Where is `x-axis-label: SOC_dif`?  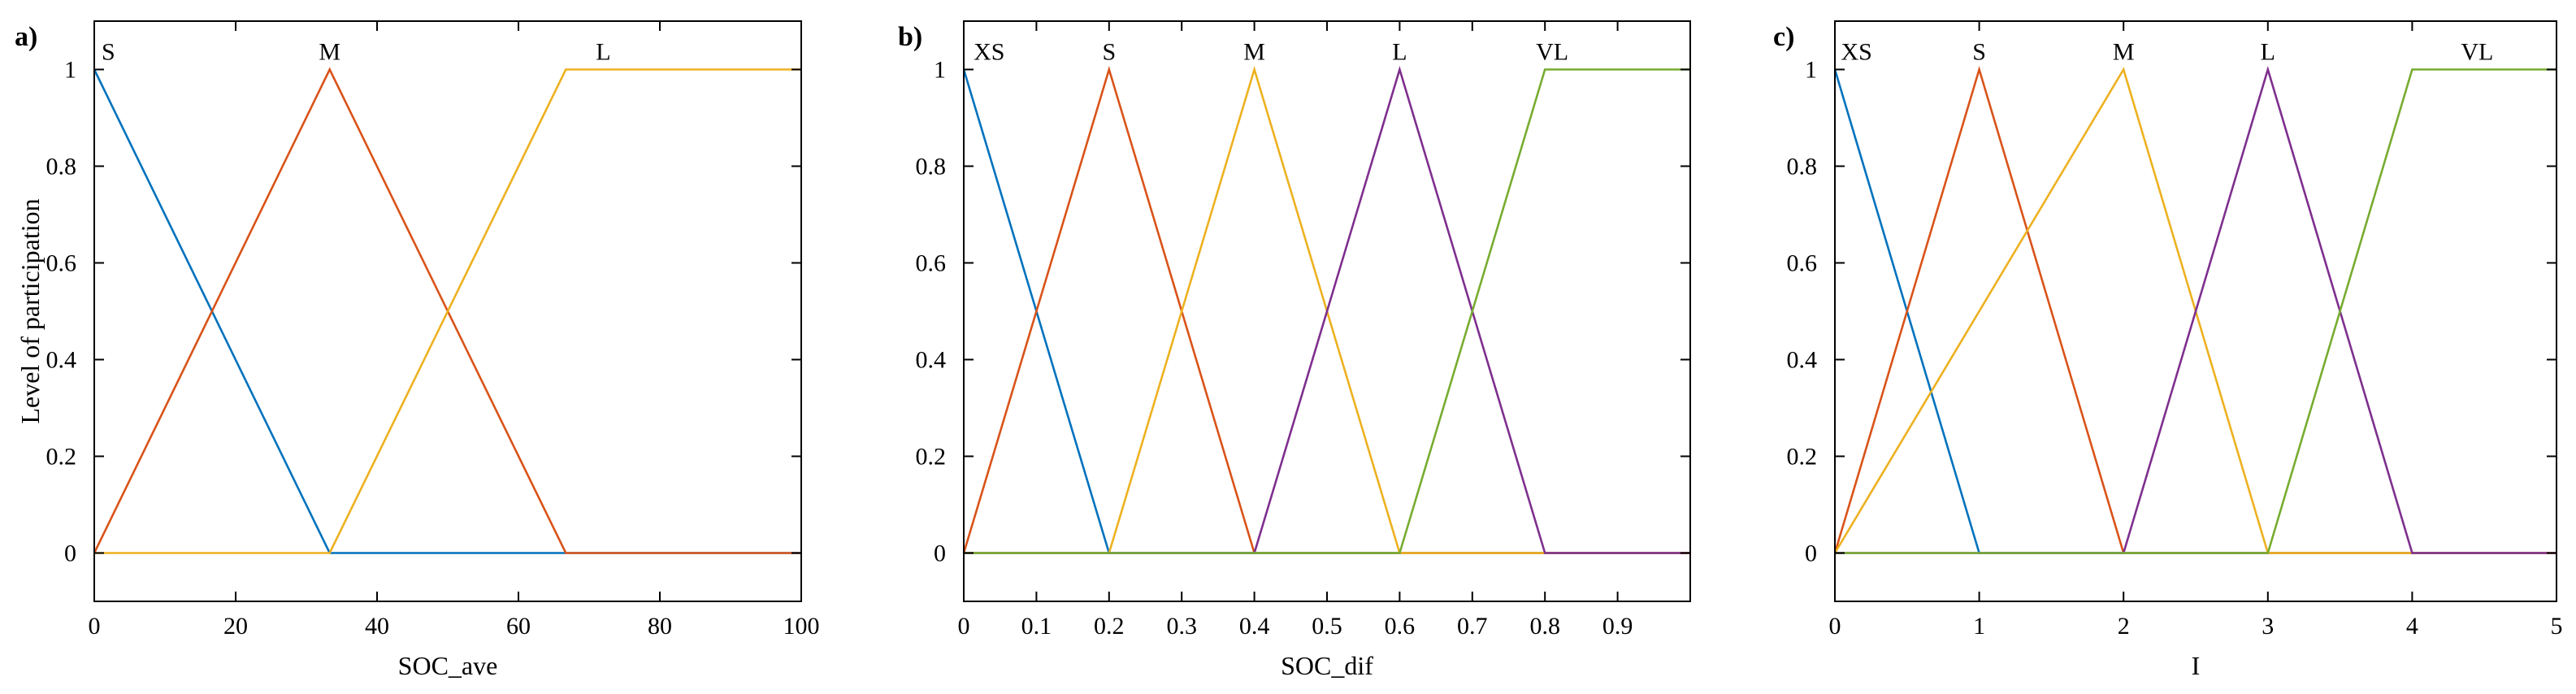
x-axis-label: SOC_dif is located at coordinates (1327, 665).